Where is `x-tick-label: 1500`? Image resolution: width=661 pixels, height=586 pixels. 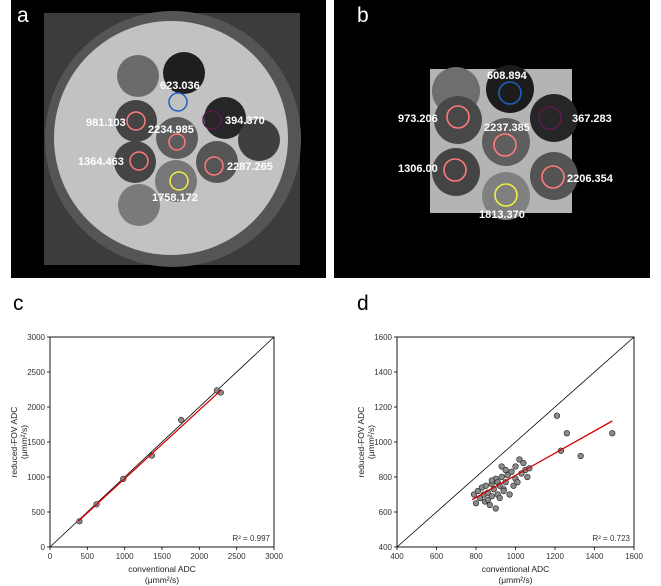 x-tick-label: 1500 is located at coordinates (162, 556).